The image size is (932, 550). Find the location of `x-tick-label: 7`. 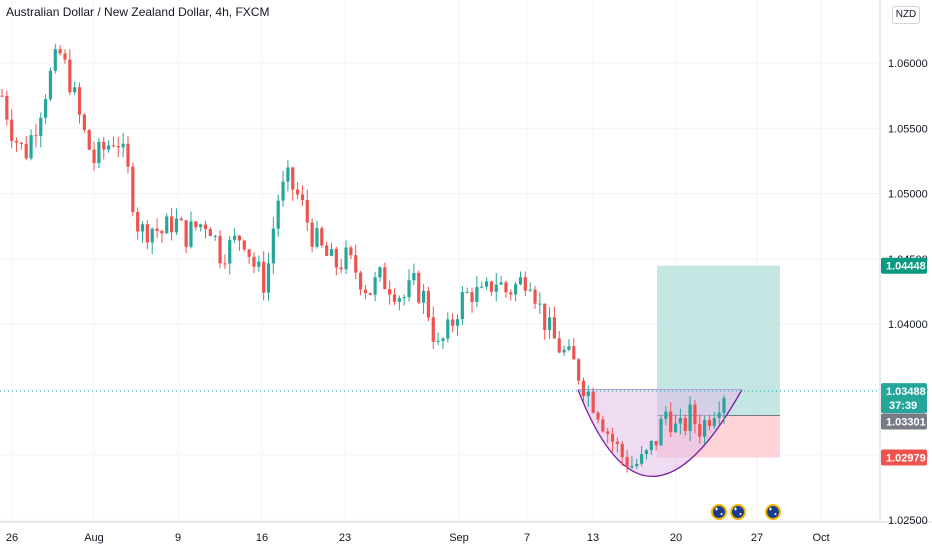

x-tick-label: 7 is located at coordinates (527, 538).